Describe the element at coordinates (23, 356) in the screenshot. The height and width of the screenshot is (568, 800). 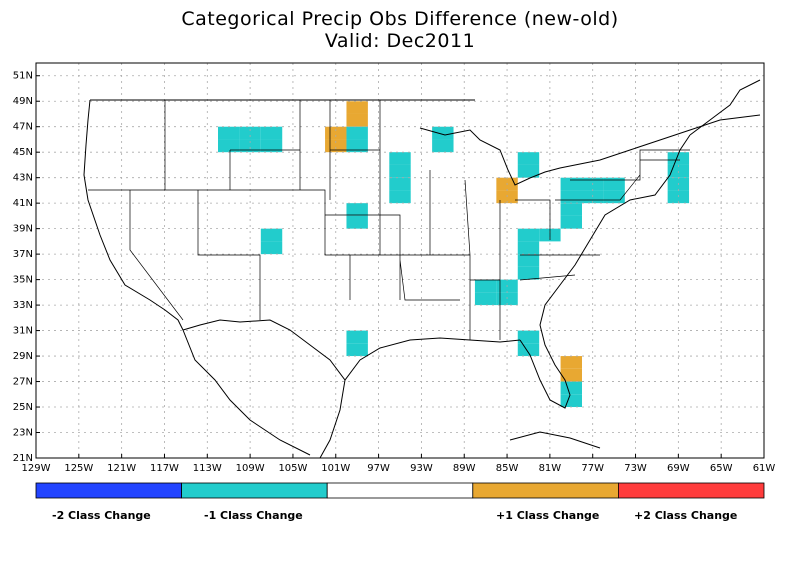
I see `lat-tick-label: 29N` at that location.